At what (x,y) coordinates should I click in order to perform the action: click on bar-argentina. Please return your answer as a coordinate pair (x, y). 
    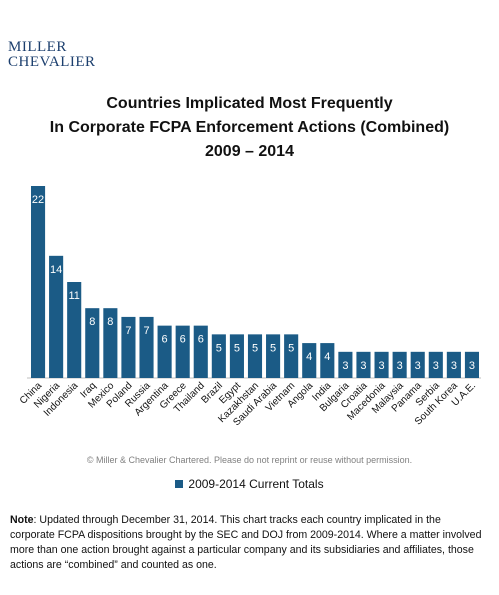
    Looking at the image, I should click on (164, 351).